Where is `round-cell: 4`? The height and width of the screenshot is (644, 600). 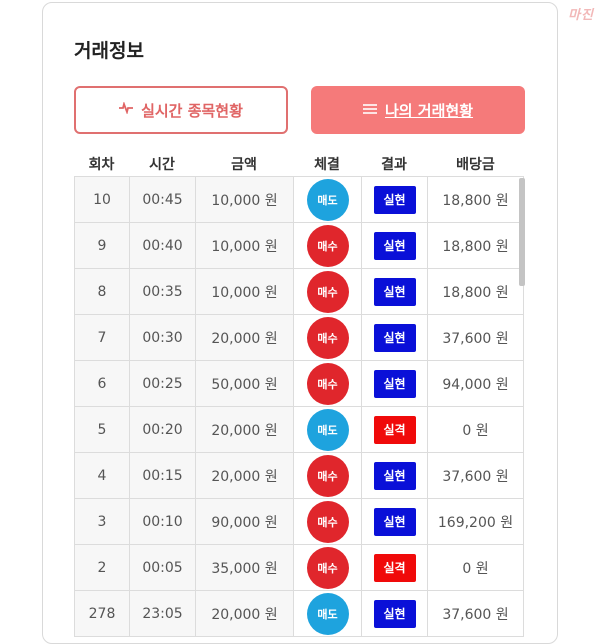
round-cell: 4 is located at coordinates (101, 475).